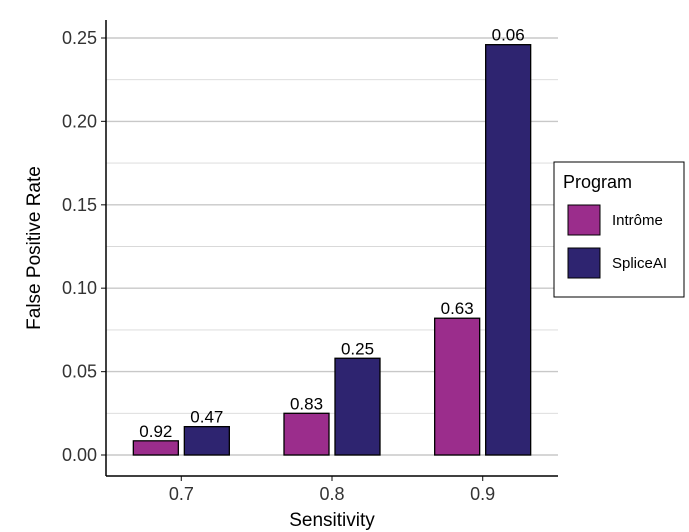 The image size is (689, 532). What do you see at coordinates (79, 121) in the screenshot?
I see `y-tick-label: 0.20` at bounding box center [79, 121].